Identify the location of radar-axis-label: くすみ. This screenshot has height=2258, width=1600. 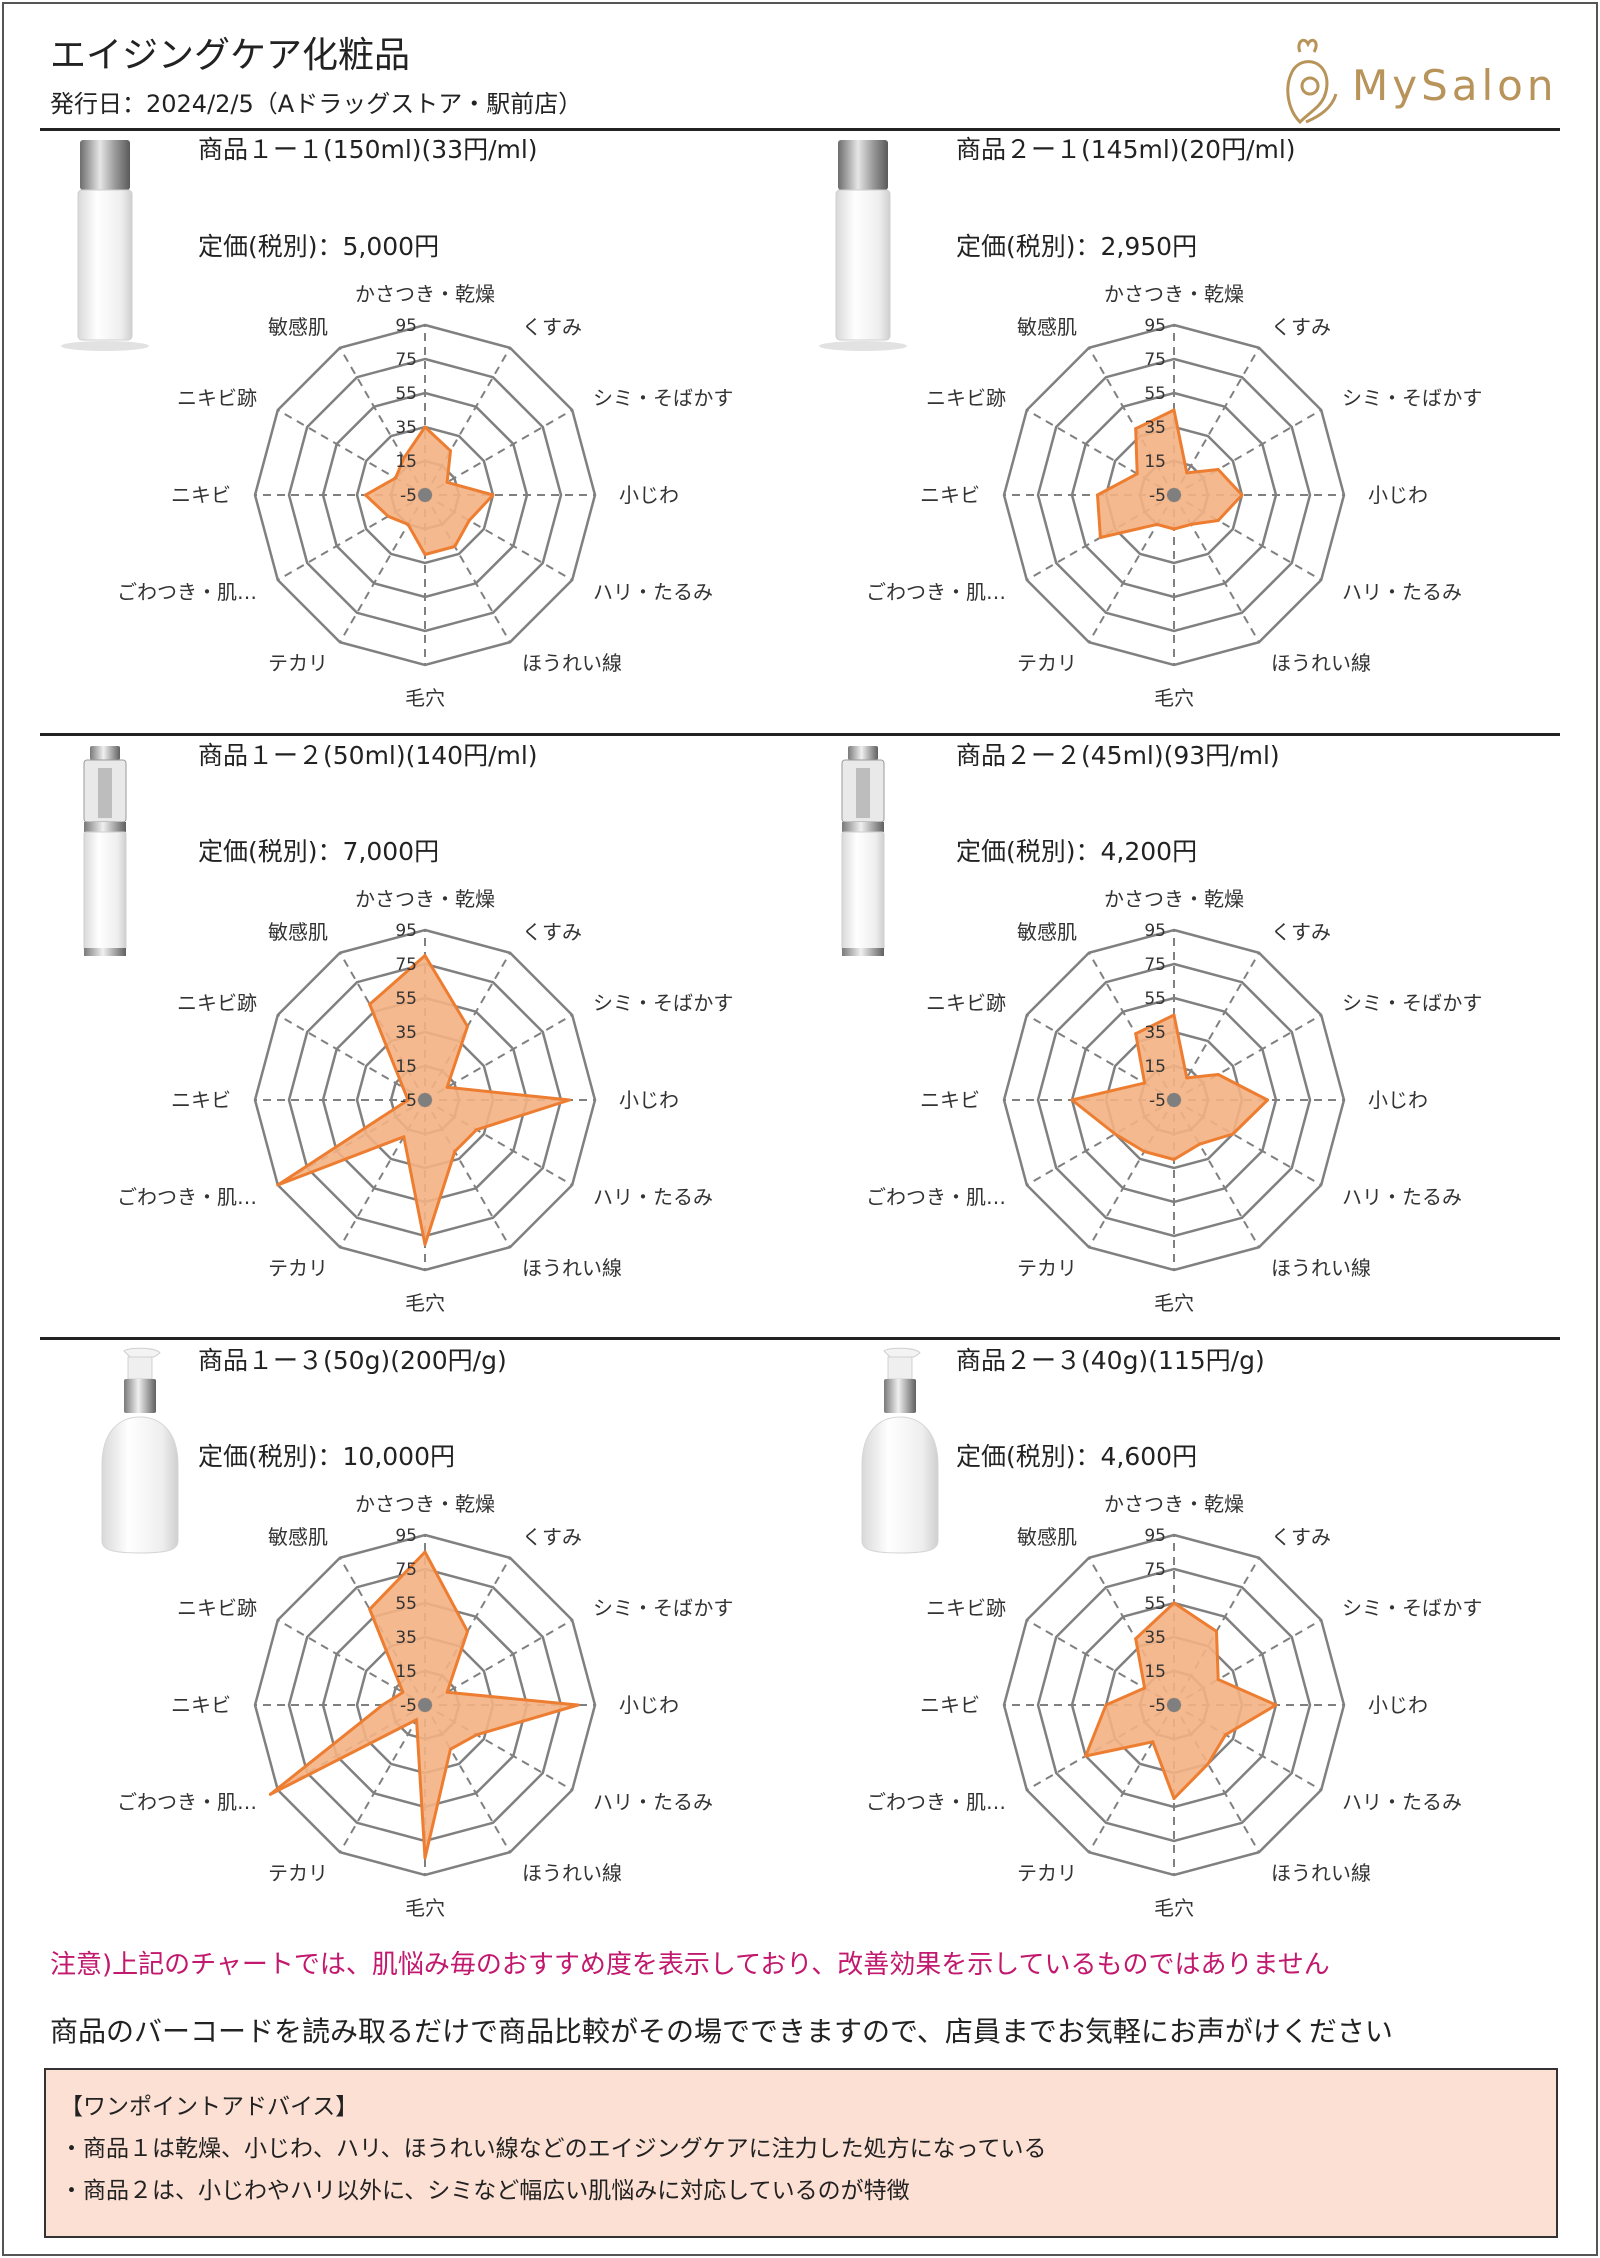
(552, 327).